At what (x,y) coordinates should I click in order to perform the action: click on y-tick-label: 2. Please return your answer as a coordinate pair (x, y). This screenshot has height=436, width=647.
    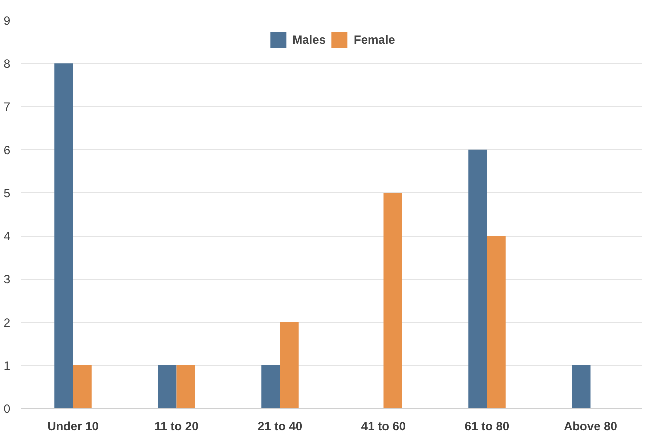
    Looking at the image, I should click on (7, 323).